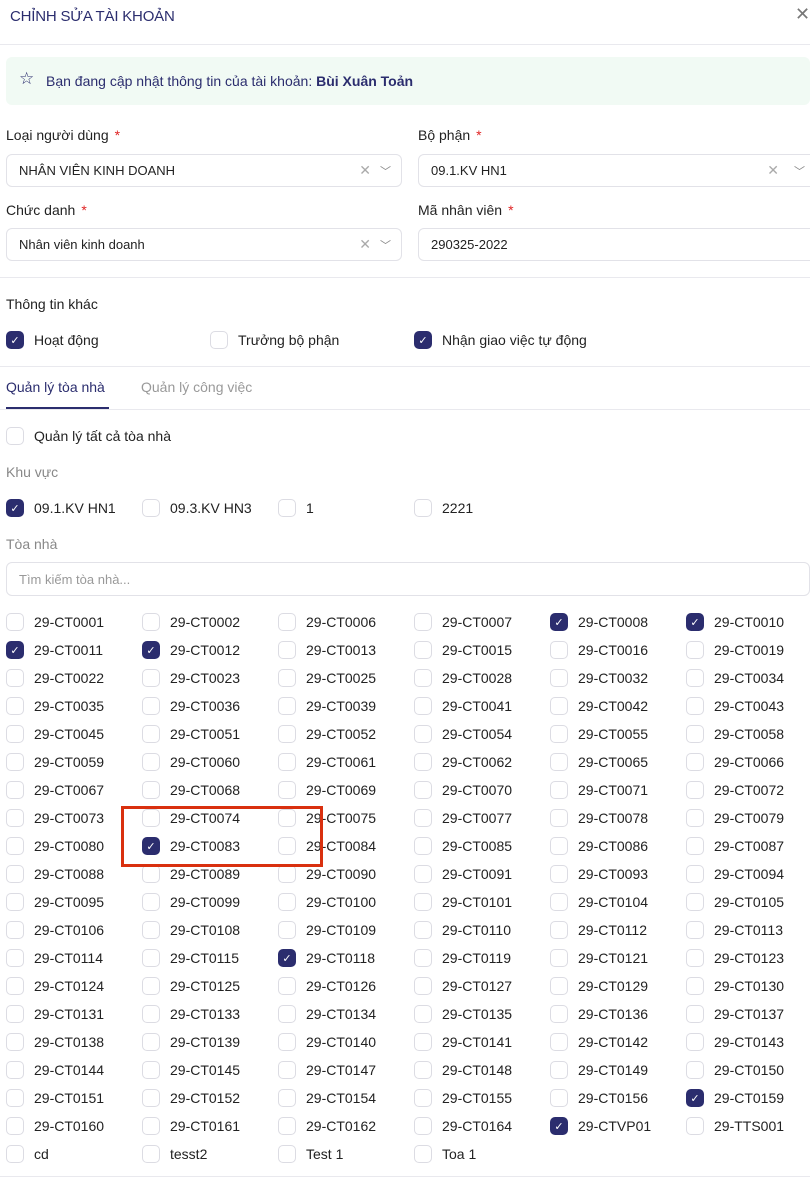  Describe the element at coordinates (327, 1014) in the screenshot. I see `building-checkbox: 29-CT0134` at that location.